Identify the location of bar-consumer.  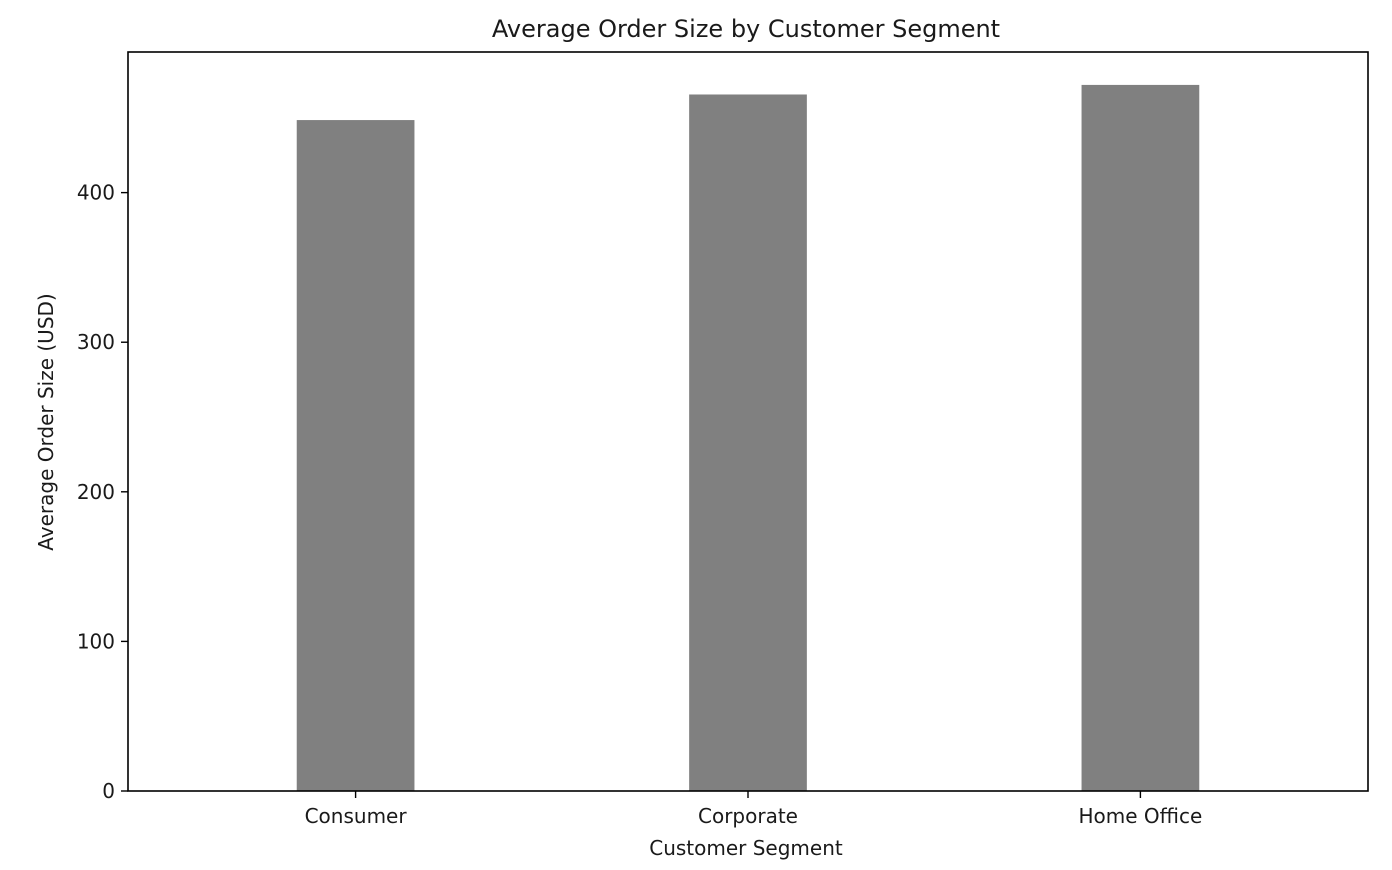
(355, 455).